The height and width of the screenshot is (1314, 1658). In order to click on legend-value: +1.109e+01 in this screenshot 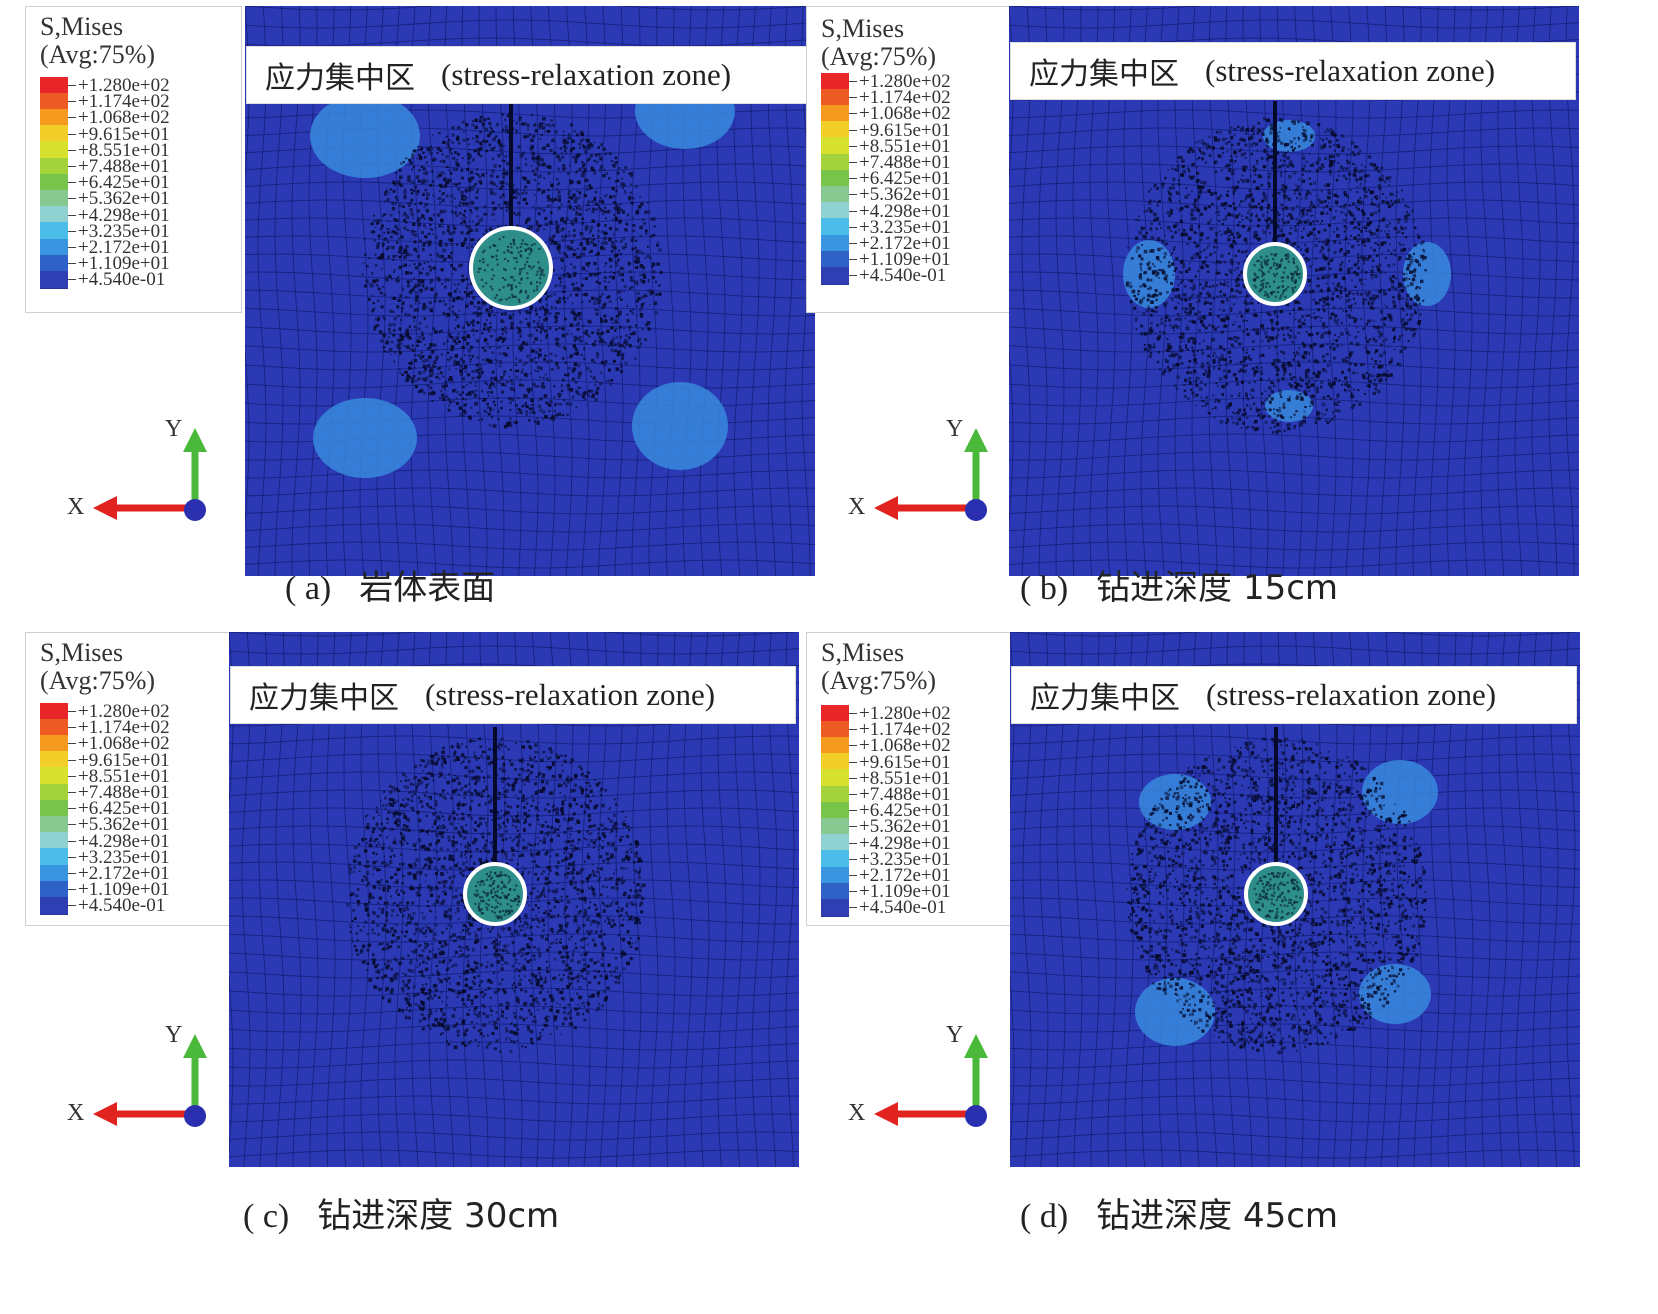, I will do `click(905, 892)`.